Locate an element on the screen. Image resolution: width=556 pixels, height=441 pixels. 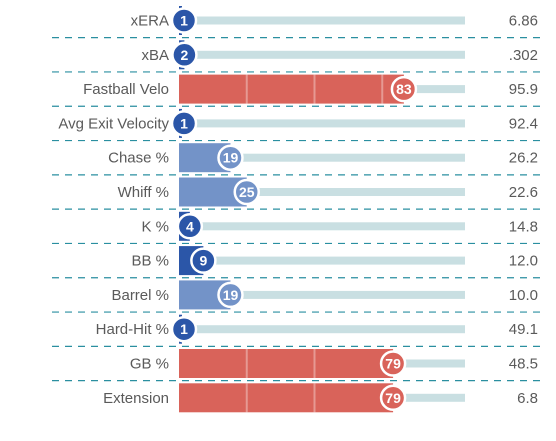
chart-row: Barrel % 19 10.0 is located at coordinates (296, 296).